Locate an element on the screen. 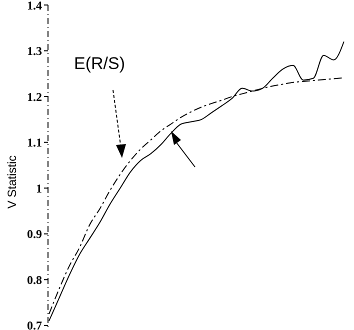 The width and height of the screenshot is (354, 330). y-tick-label: 1.2 is located at coordinates (34, 97).